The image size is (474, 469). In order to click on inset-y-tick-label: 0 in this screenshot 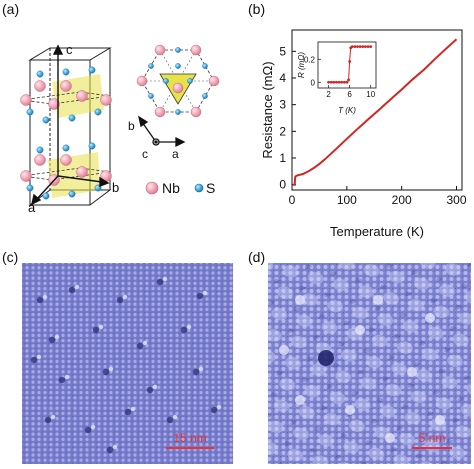, I will do `click(313, 82)`.